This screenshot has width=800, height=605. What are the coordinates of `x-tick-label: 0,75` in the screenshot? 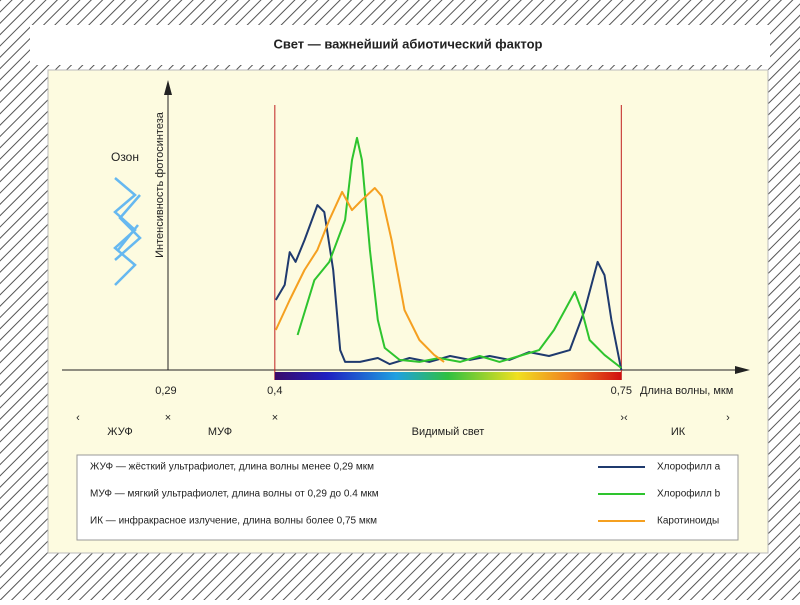 It's located at (621, 391).